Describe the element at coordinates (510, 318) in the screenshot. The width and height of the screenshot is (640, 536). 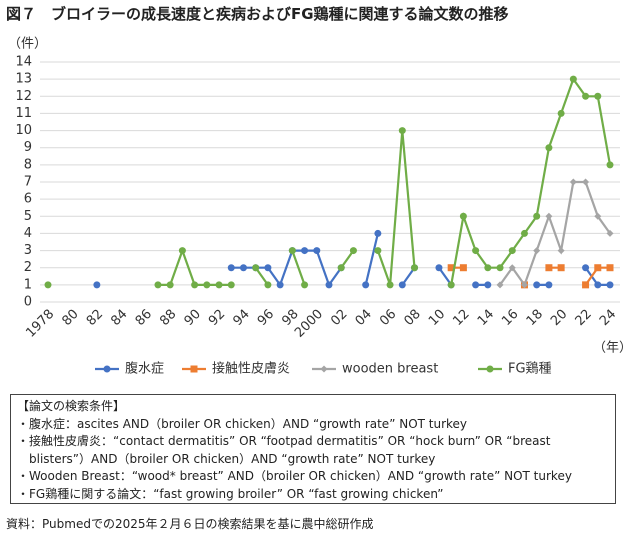
I see `x-tick-label: 16` at that location.